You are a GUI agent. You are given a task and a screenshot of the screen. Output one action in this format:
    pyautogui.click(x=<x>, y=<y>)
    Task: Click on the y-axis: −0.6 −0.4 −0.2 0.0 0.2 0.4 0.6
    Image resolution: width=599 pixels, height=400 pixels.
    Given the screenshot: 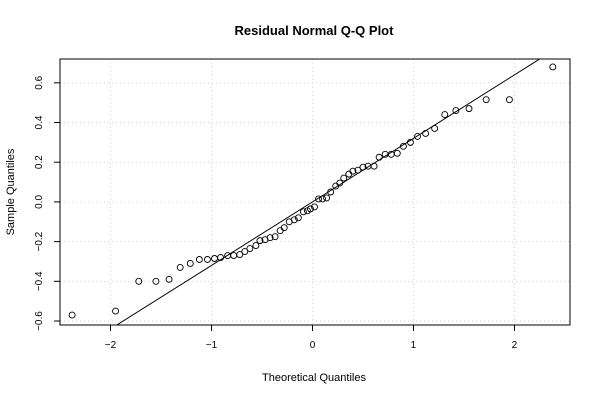 What is the action you would take?
    pyautogui.click(x=47, y=203)
    